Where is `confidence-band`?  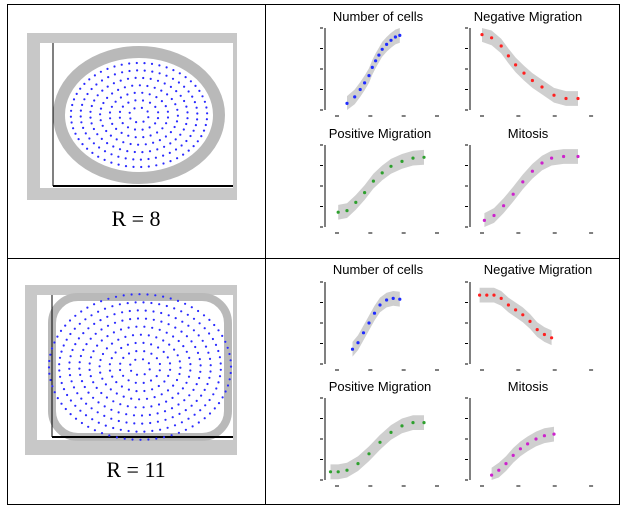 confidence-band is located at coordinates (522, 453).